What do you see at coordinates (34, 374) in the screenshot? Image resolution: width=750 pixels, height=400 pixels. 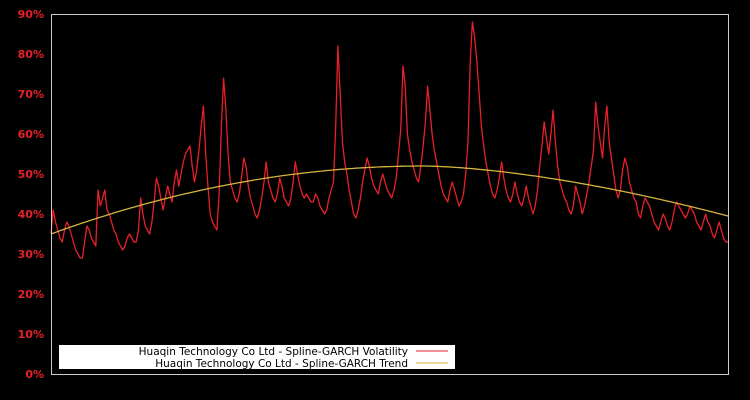 I see `y-tick-label: 0%` at bounding box center [34, 374].